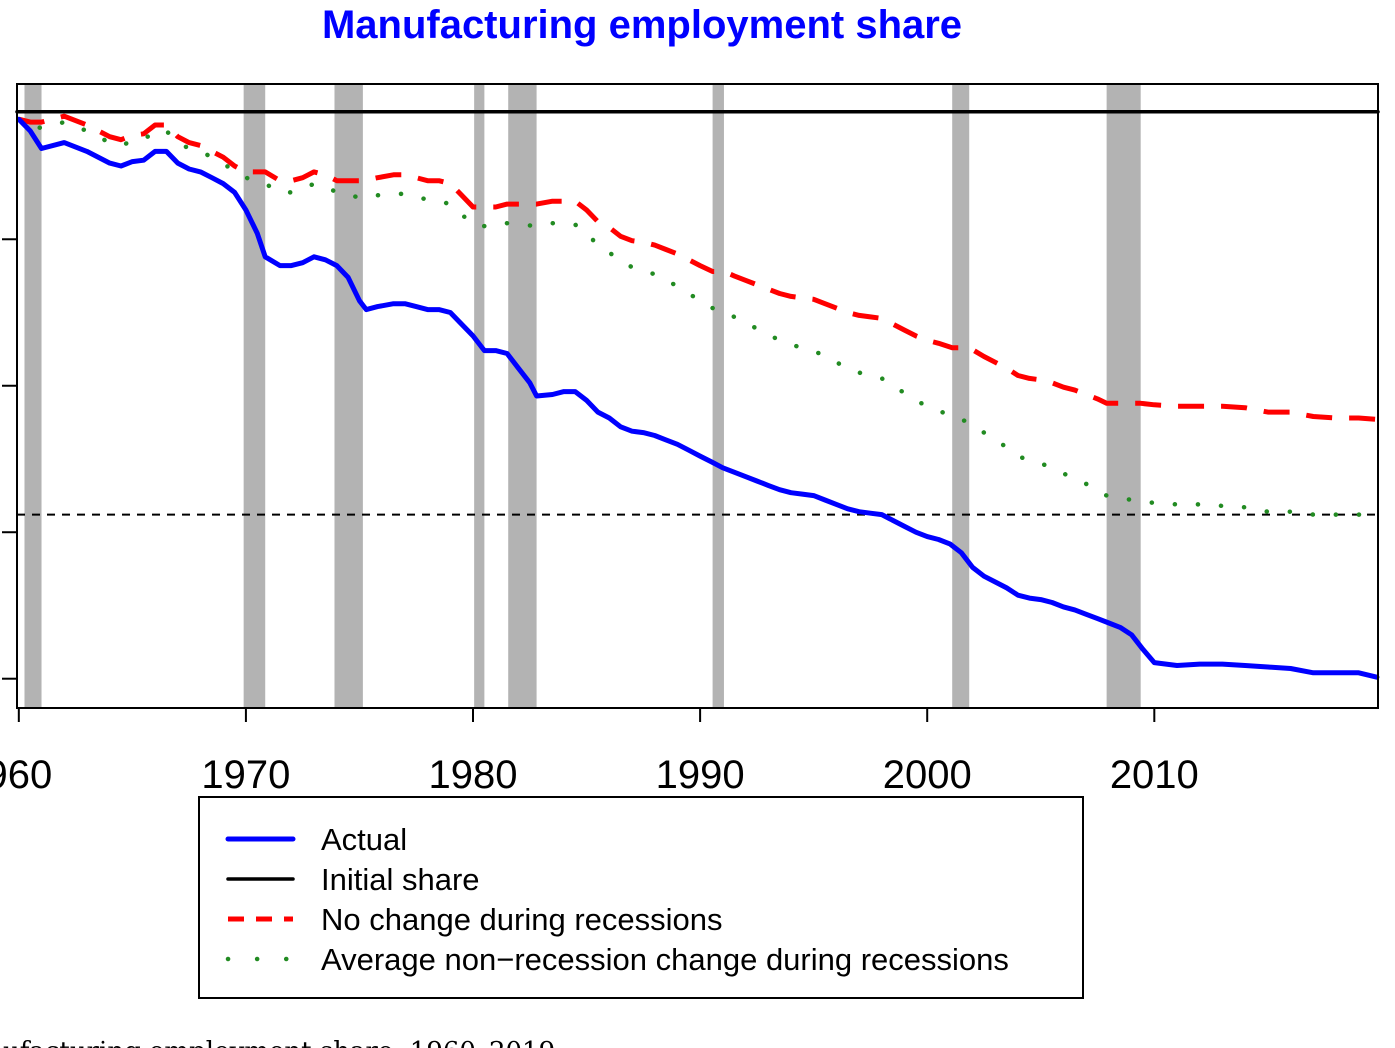 The height and width of the screenshot is (1048, 1395). Describe the element at coordinates (599, 752) in the screenshot. I see `x-axis: 960 1970 1980 1990 2000 2010` at that location.